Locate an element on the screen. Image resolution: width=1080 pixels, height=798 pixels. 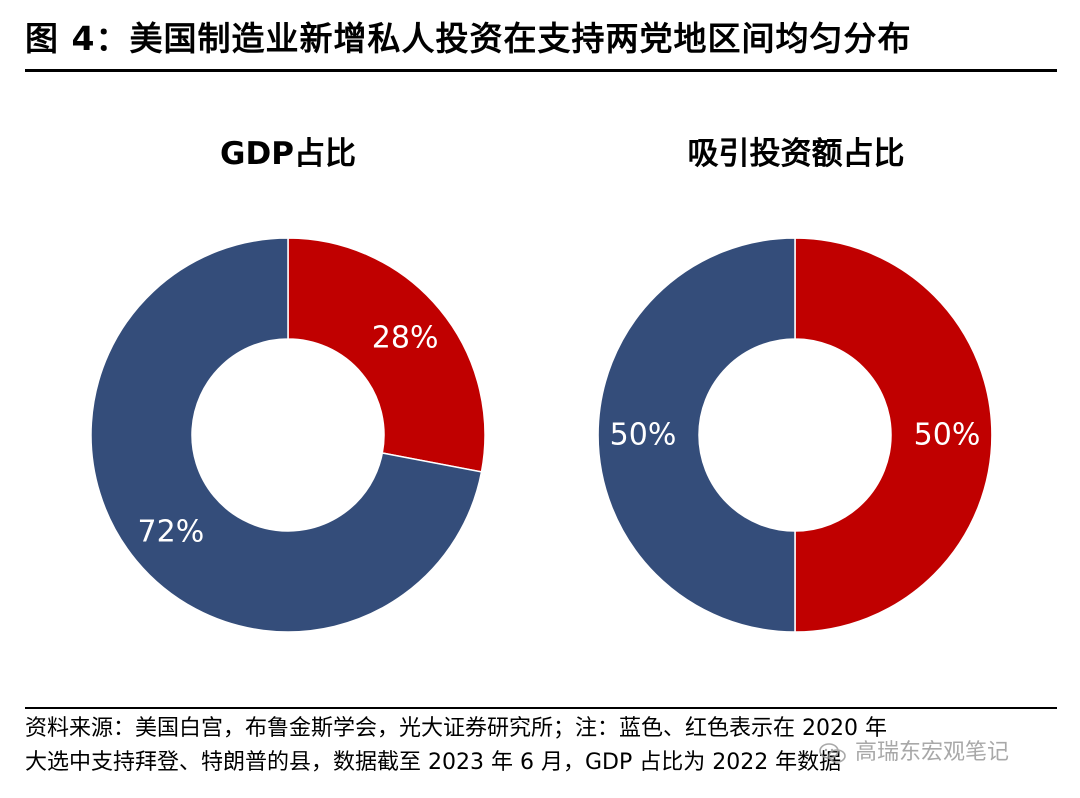
chart-title-gdp-share: GDP占比 is located at coordinates (288, 154).